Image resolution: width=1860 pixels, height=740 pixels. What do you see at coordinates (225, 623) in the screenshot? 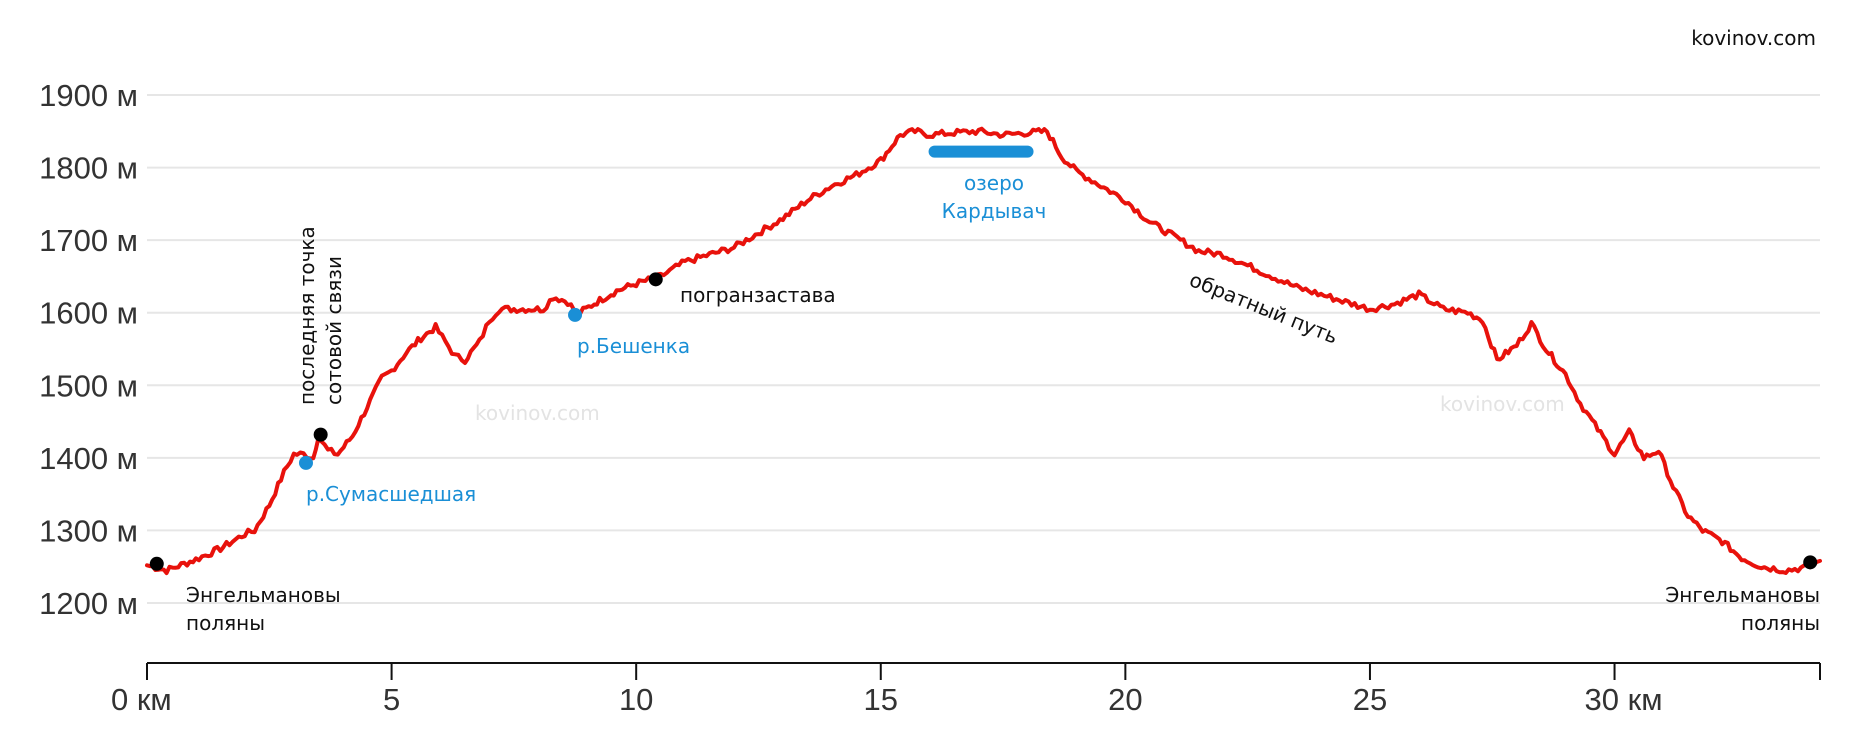
I see `start-label-line2: поляны` at bounding box center [225, 623].